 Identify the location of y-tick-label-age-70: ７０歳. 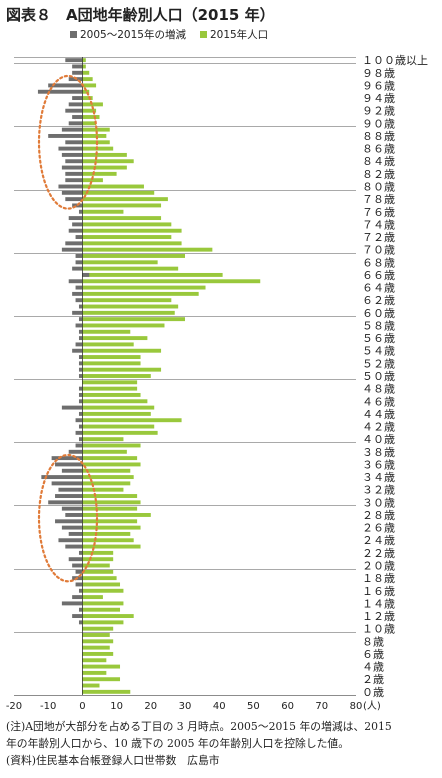
(378, 250).